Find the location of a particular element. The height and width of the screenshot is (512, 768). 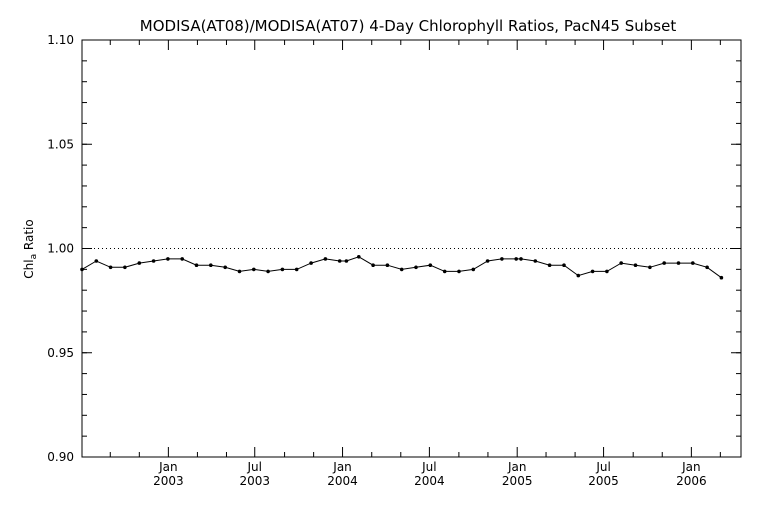

y-tick-label: 1.10 is located at coordinates (60, 40).